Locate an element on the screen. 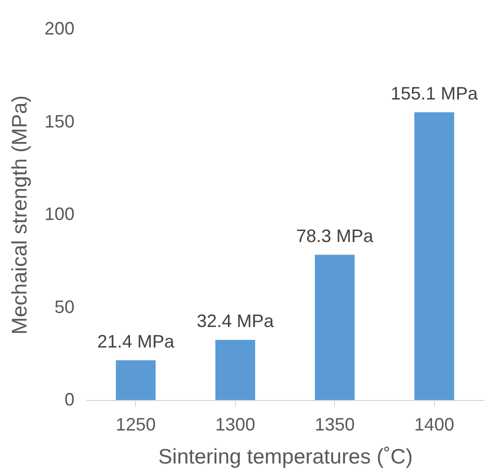 The image size is (498, 473). data-label: 155.1 MPa is located at coordinates (434, 93).